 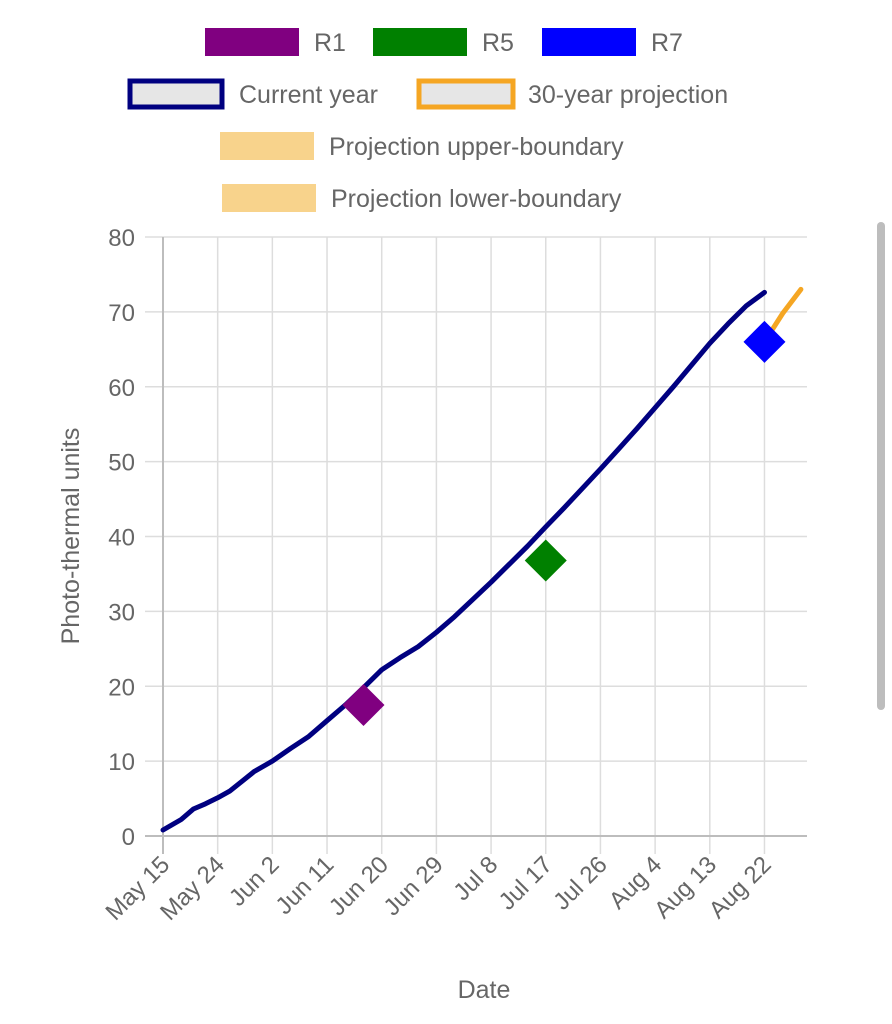 What do you see at coordinates (308, 95) in the screenshot?
I see `legend-label-current-year: Current year` at bounding box center [308, 95].